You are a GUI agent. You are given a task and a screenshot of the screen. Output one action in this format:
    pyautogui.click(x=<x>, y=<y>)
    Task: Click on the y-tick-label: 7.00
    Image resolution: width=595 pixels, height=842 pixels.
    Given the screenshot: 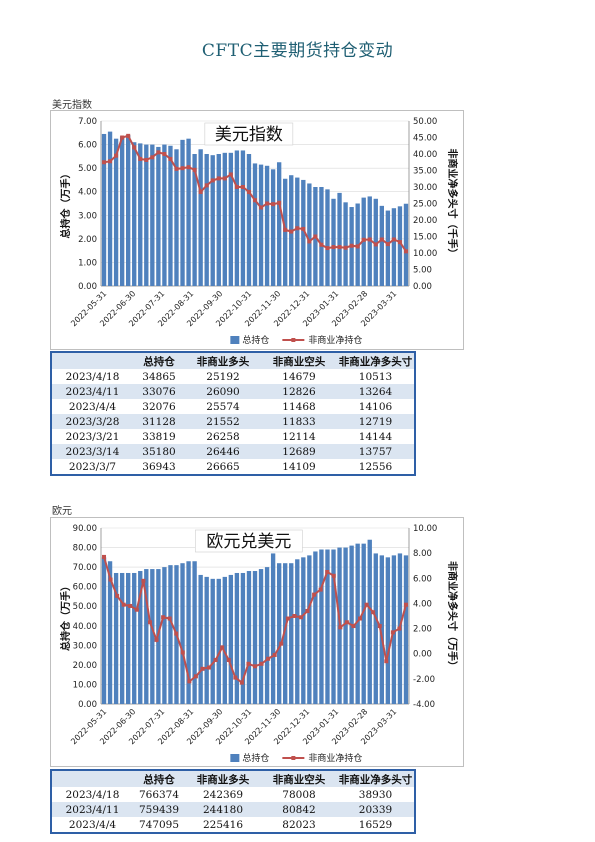 What is the action you would take?
    pyautogui.click(x=87, y=122)
    